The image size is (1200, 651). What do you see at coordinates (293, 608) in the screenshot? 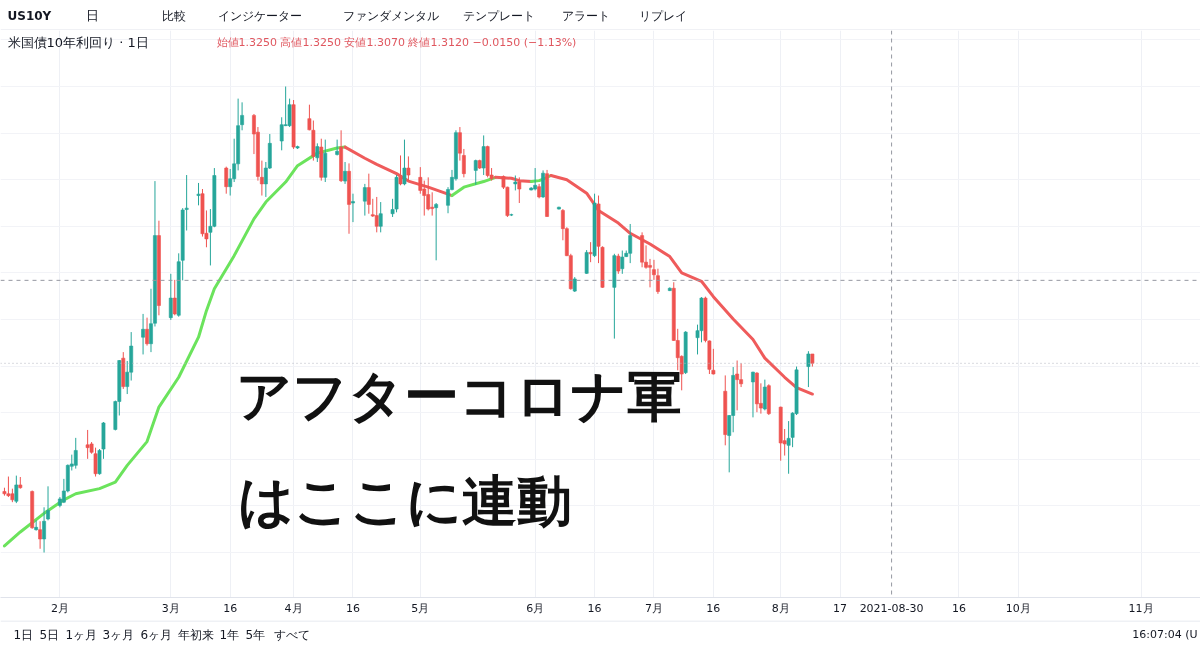
I see `x-tick-label: 4月` at bounding box center [293, 608].